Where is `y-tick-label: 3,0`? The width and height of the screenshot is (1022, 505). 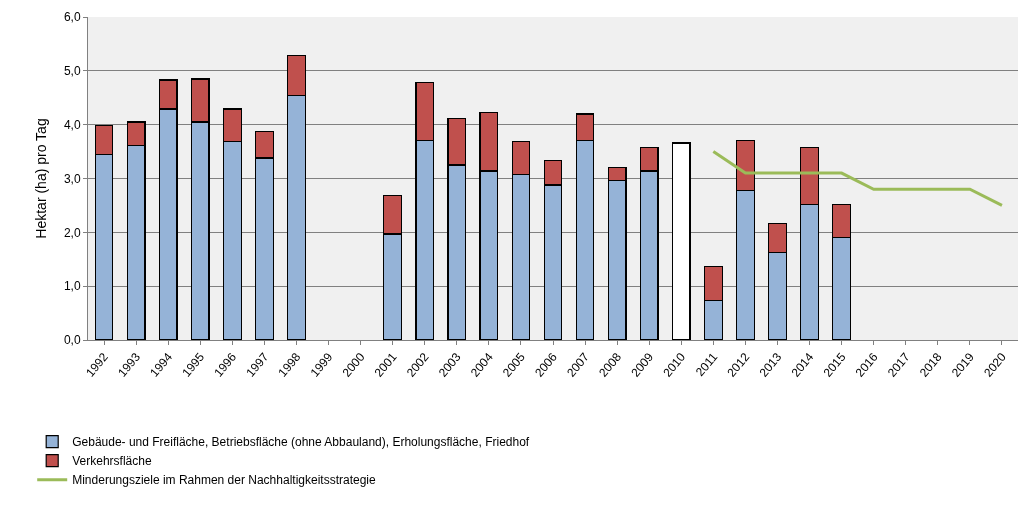 y-tick-label: 3,0 is located at coordinates (72, 178).